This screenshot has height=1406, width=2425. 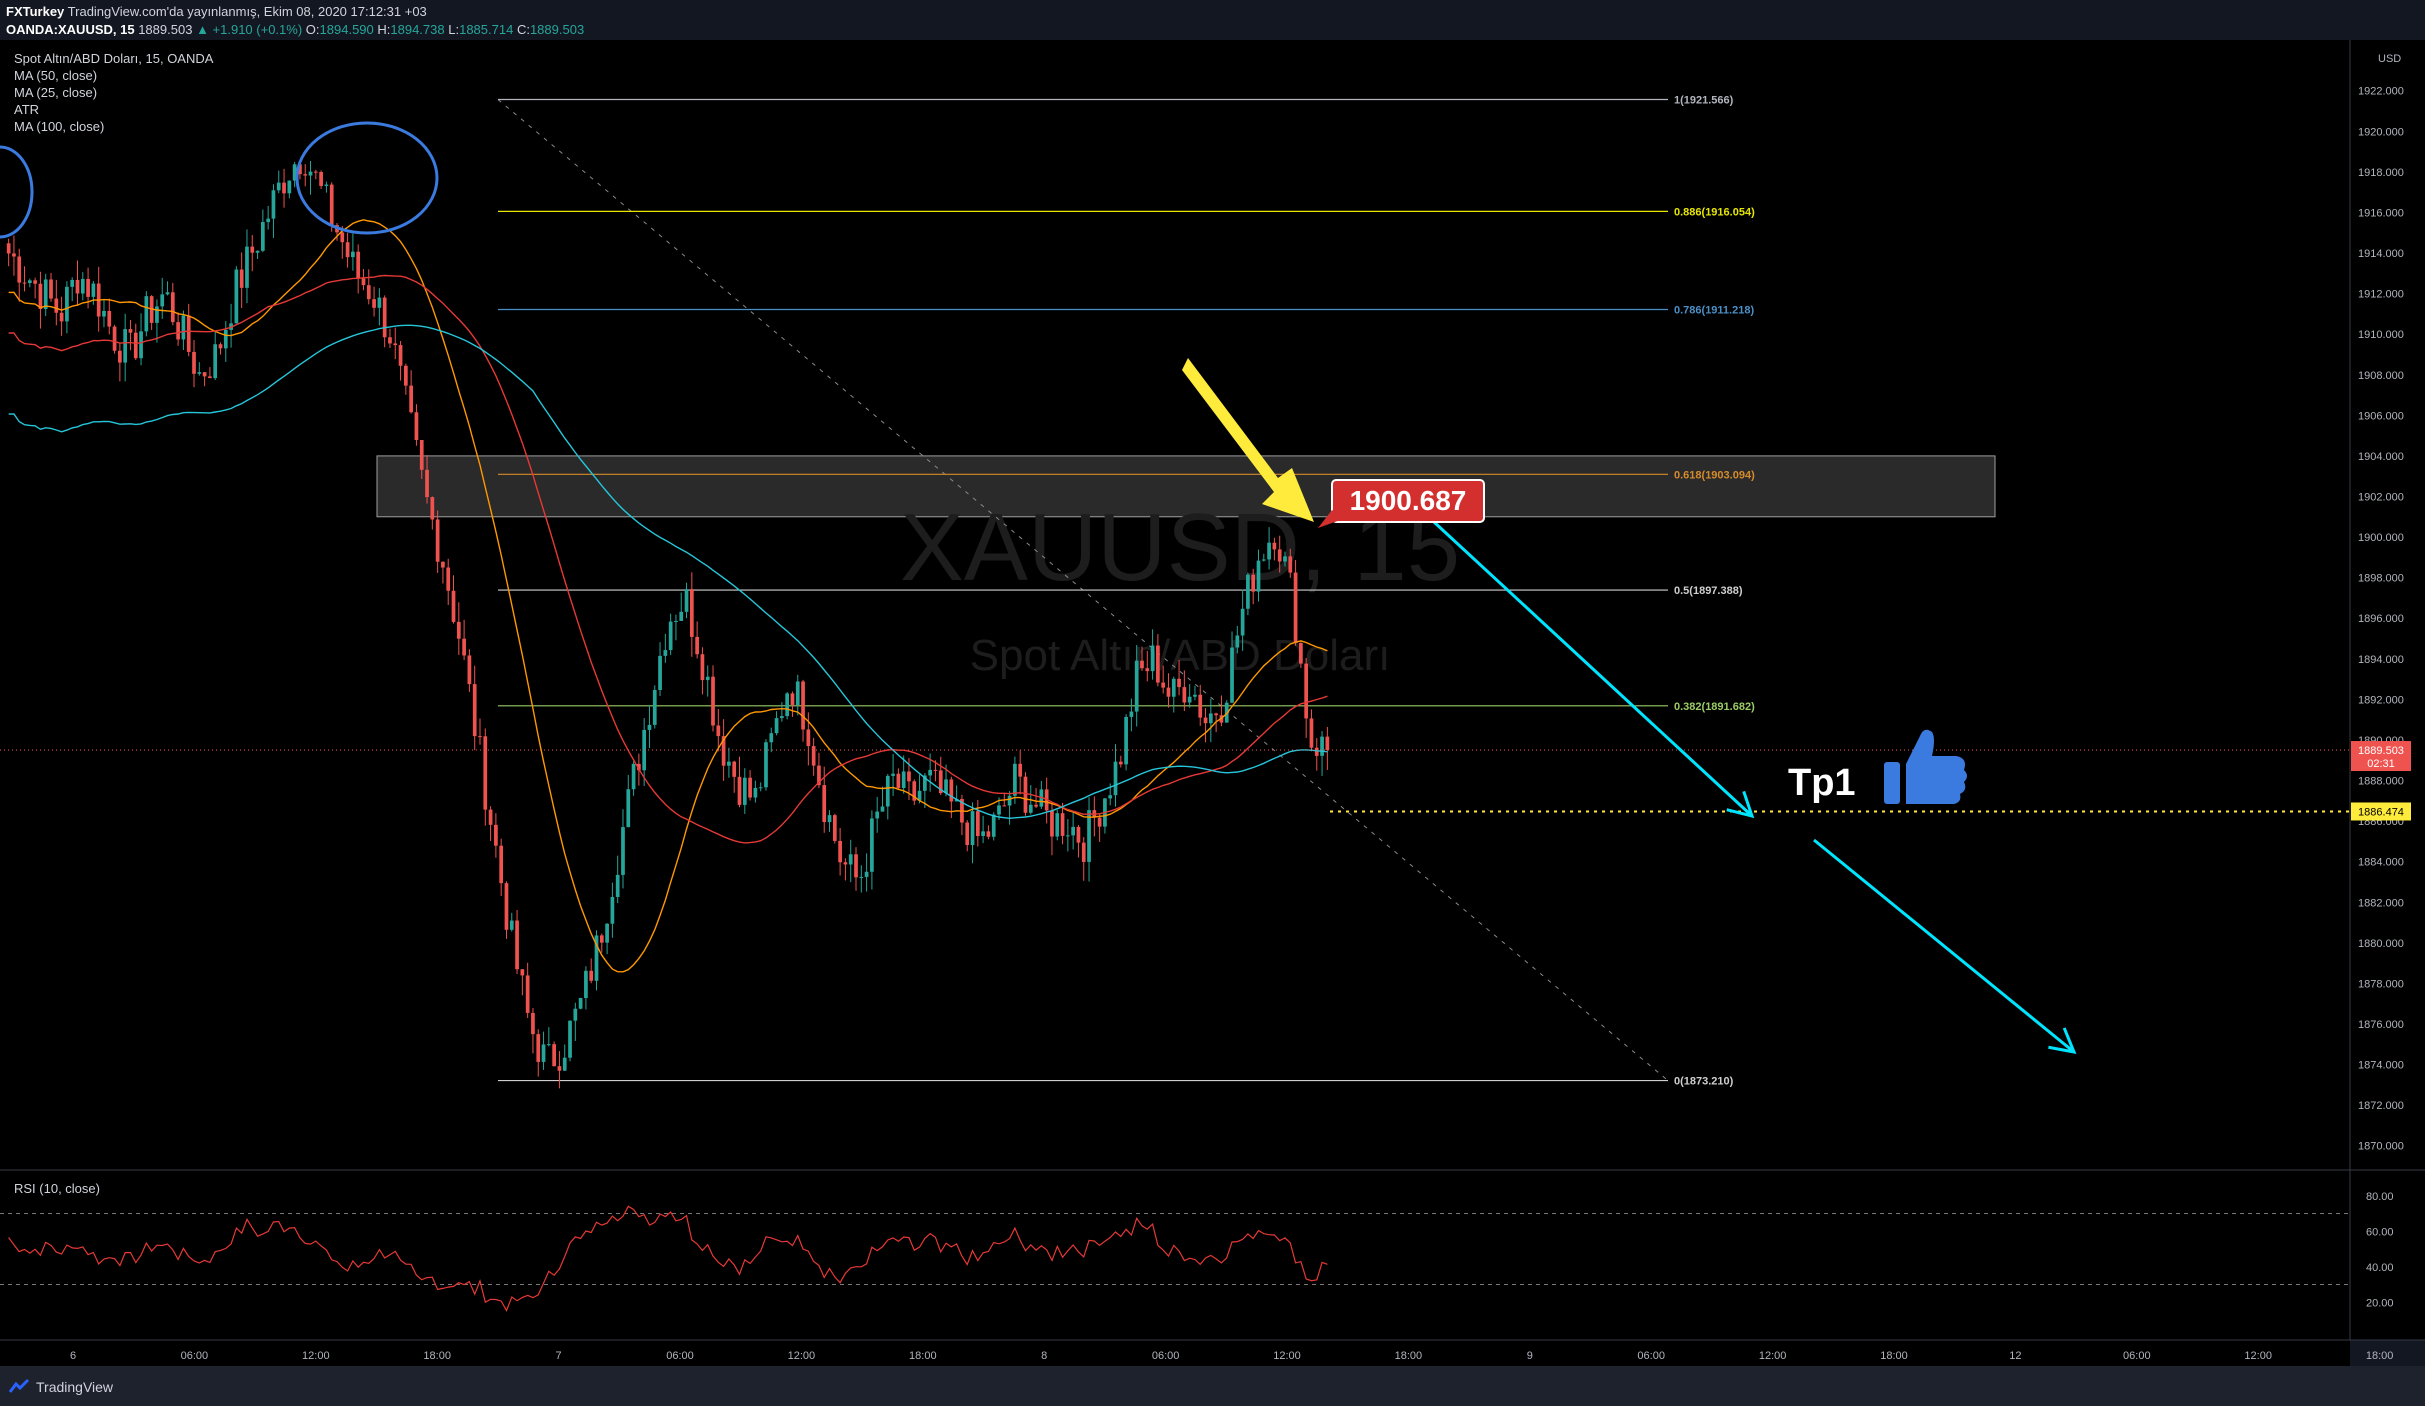 What do you see at coordinates (2381, 497) in the screenshot?
I see `price-tick-label: 1902.000` at bounding box center [2381, 497].